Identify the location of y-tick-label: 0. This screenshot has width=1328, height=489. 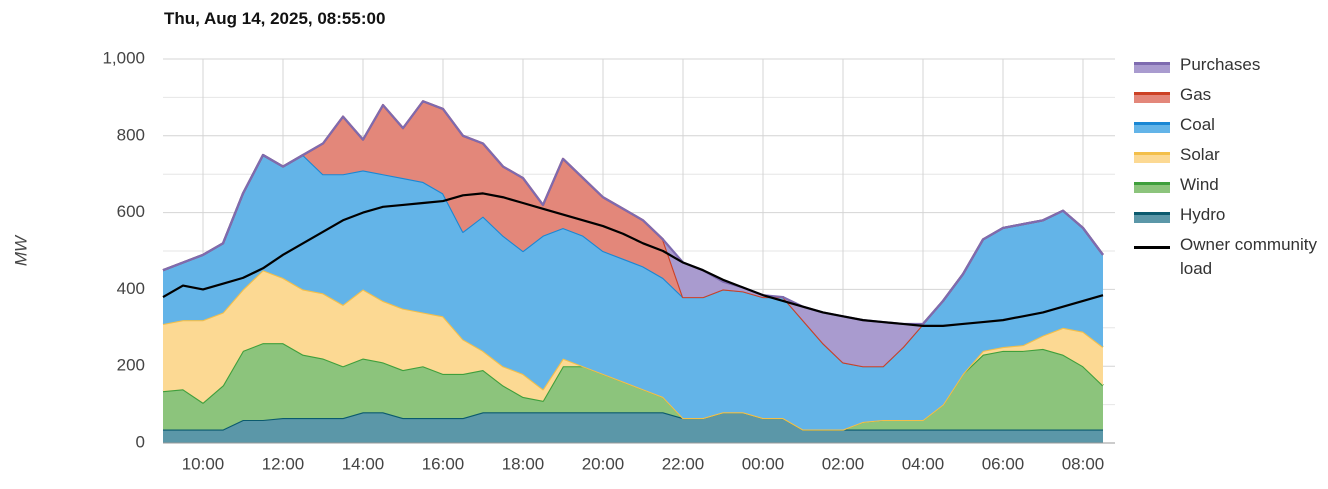
(140, 441).